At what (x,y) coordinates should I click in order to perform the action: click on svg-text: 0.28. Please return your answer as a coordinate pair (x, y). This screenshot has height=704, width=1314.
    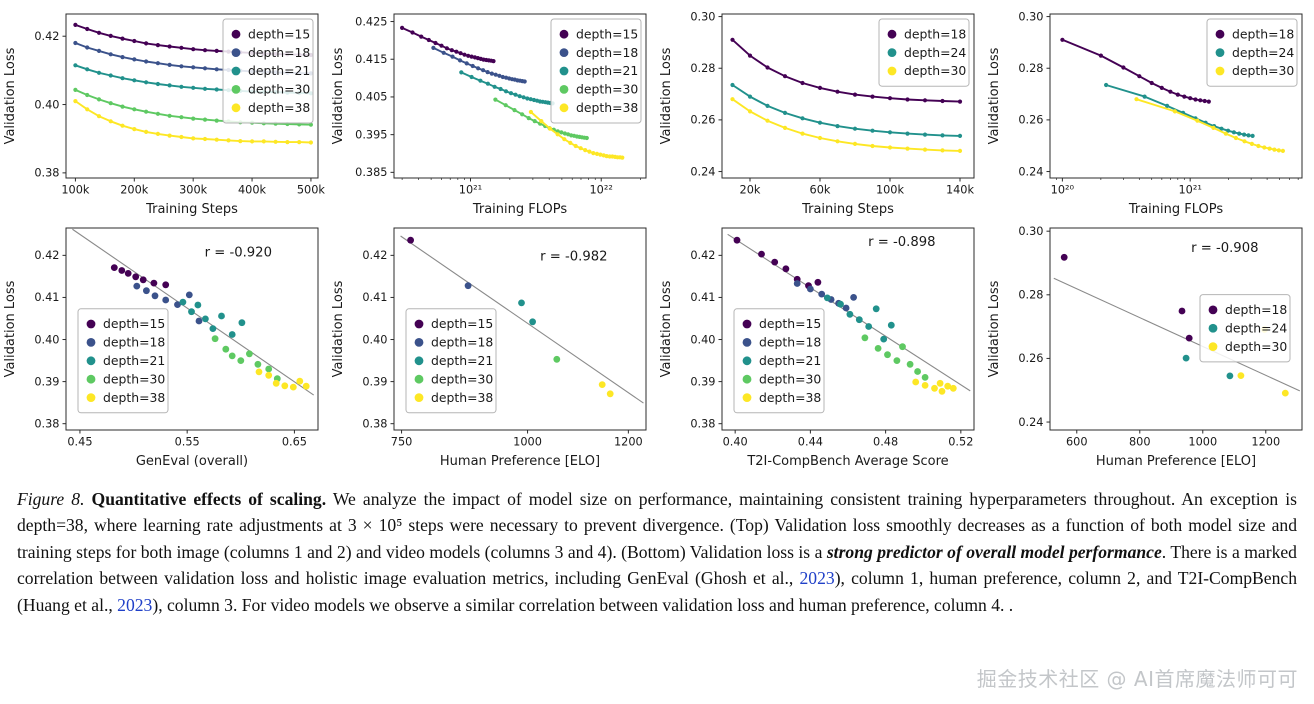
    Looking at the image, I should click on (1030, 295).